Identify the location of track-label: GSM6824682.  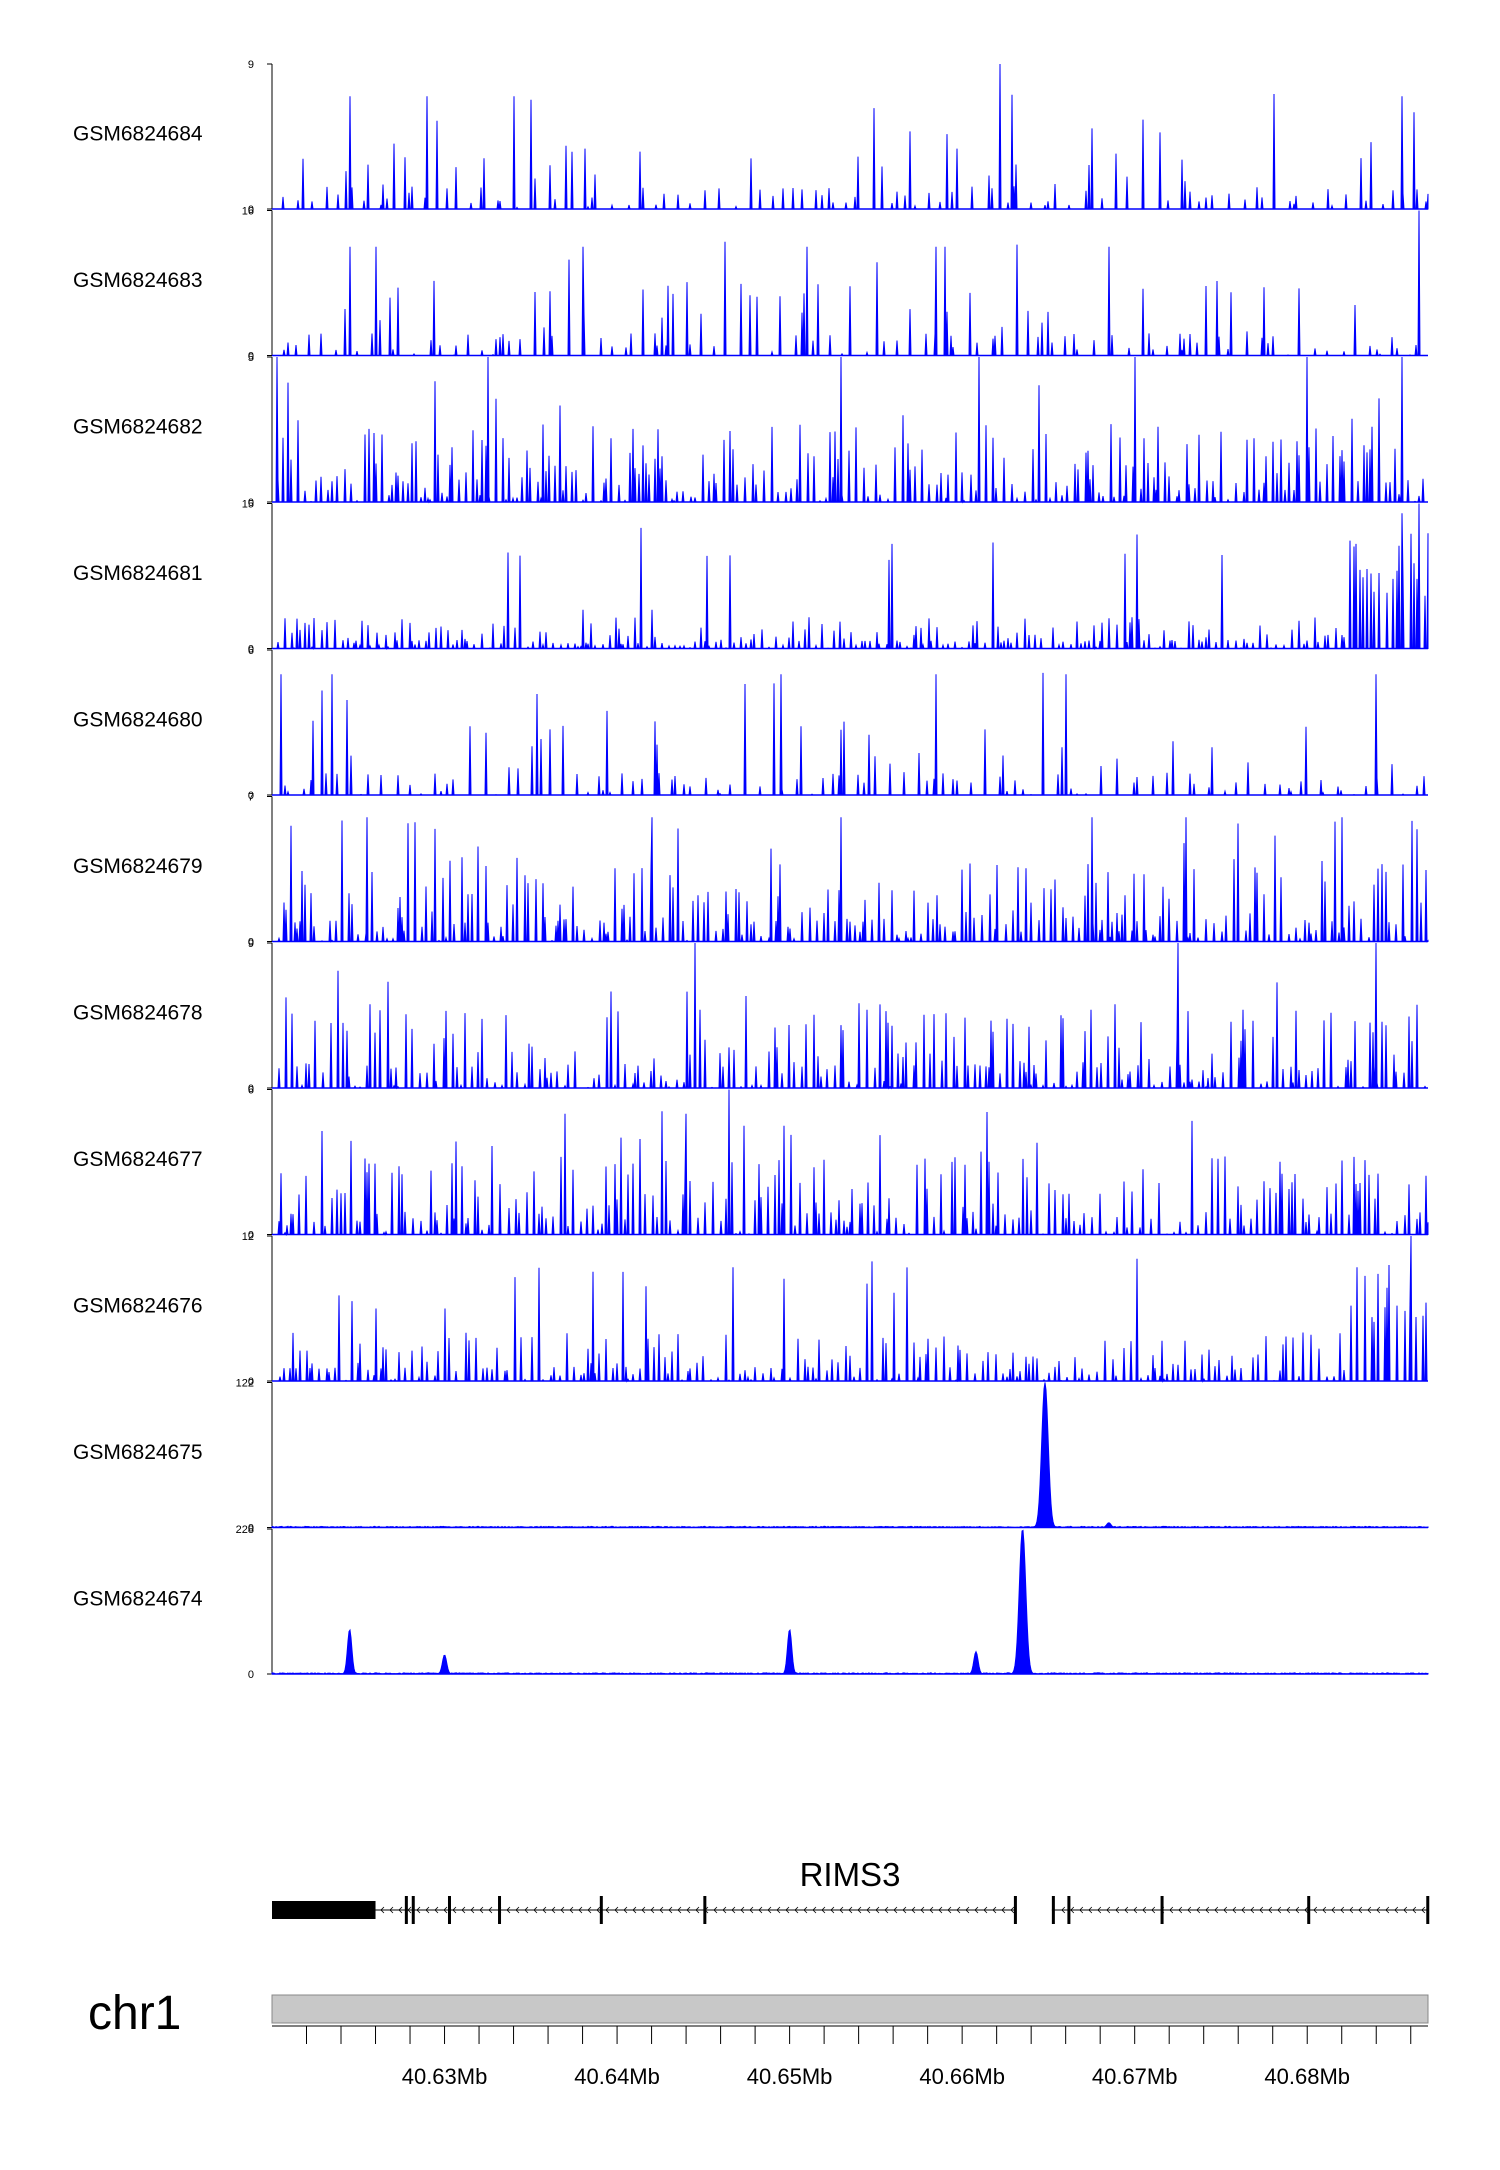
(138, 427).